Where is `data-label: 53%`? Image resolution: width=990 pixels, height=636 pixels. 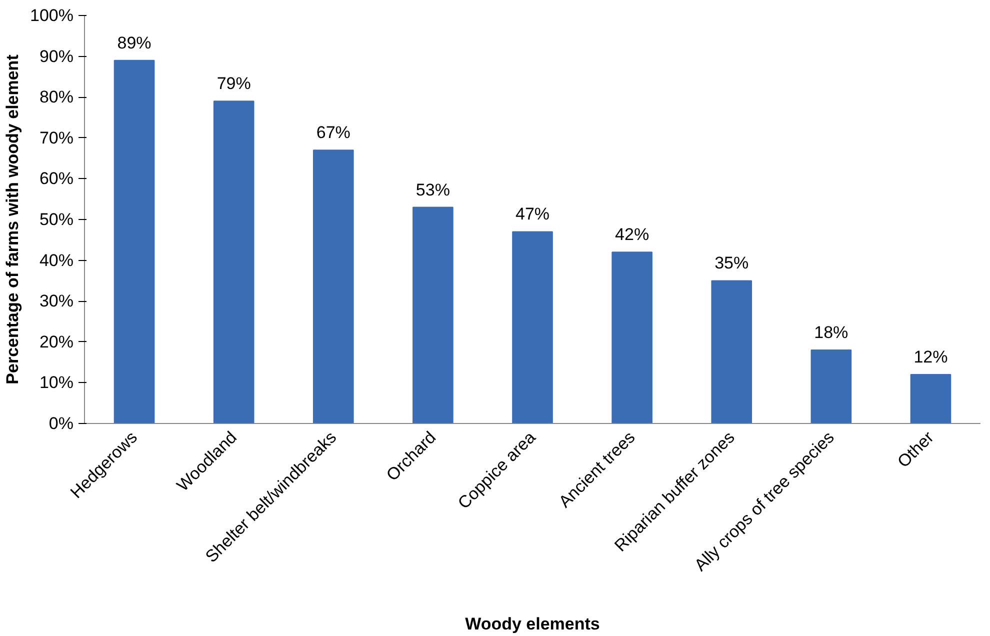
data-label: 53% is located at coordinates (433, 190).